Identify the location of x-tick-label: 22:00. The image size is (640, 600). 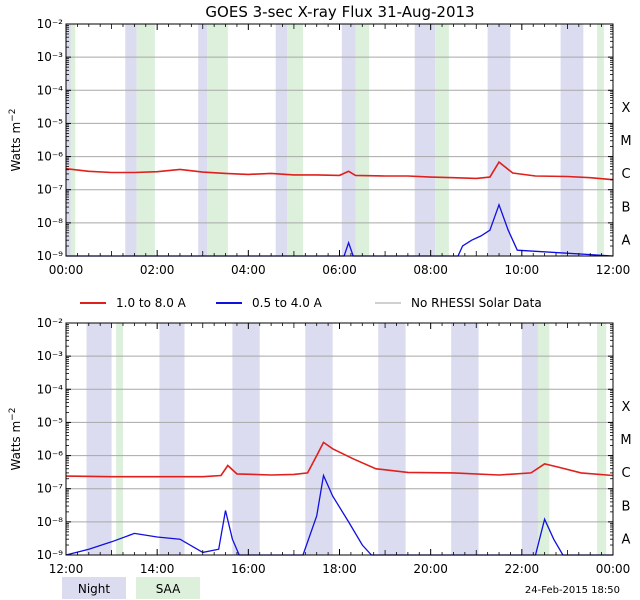
(522, 569).